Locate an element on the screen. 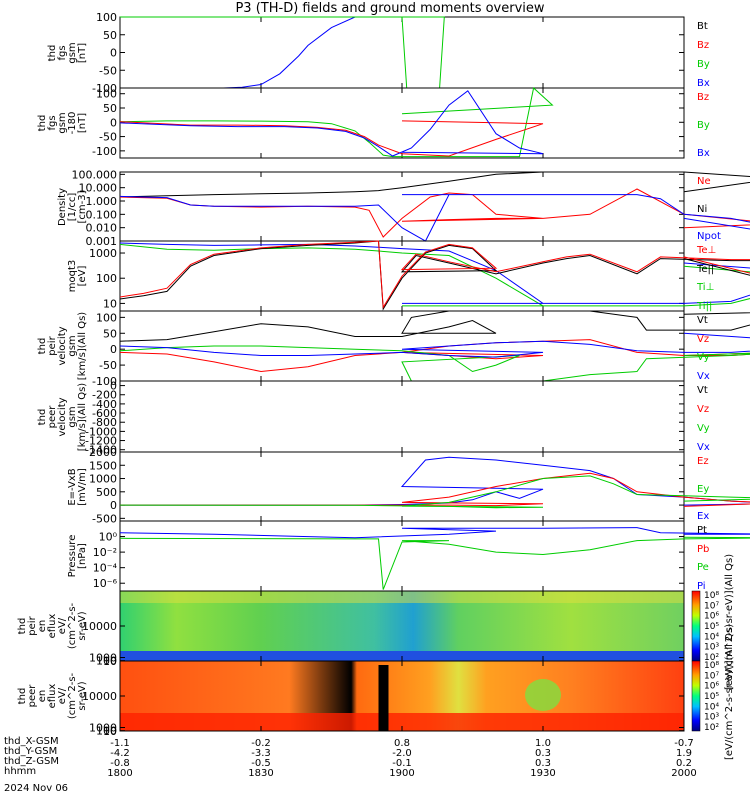 The width and height of the screenshot is (750, 800). ytick-label: 10⁻⁴ is located at coordinates (105, 568).